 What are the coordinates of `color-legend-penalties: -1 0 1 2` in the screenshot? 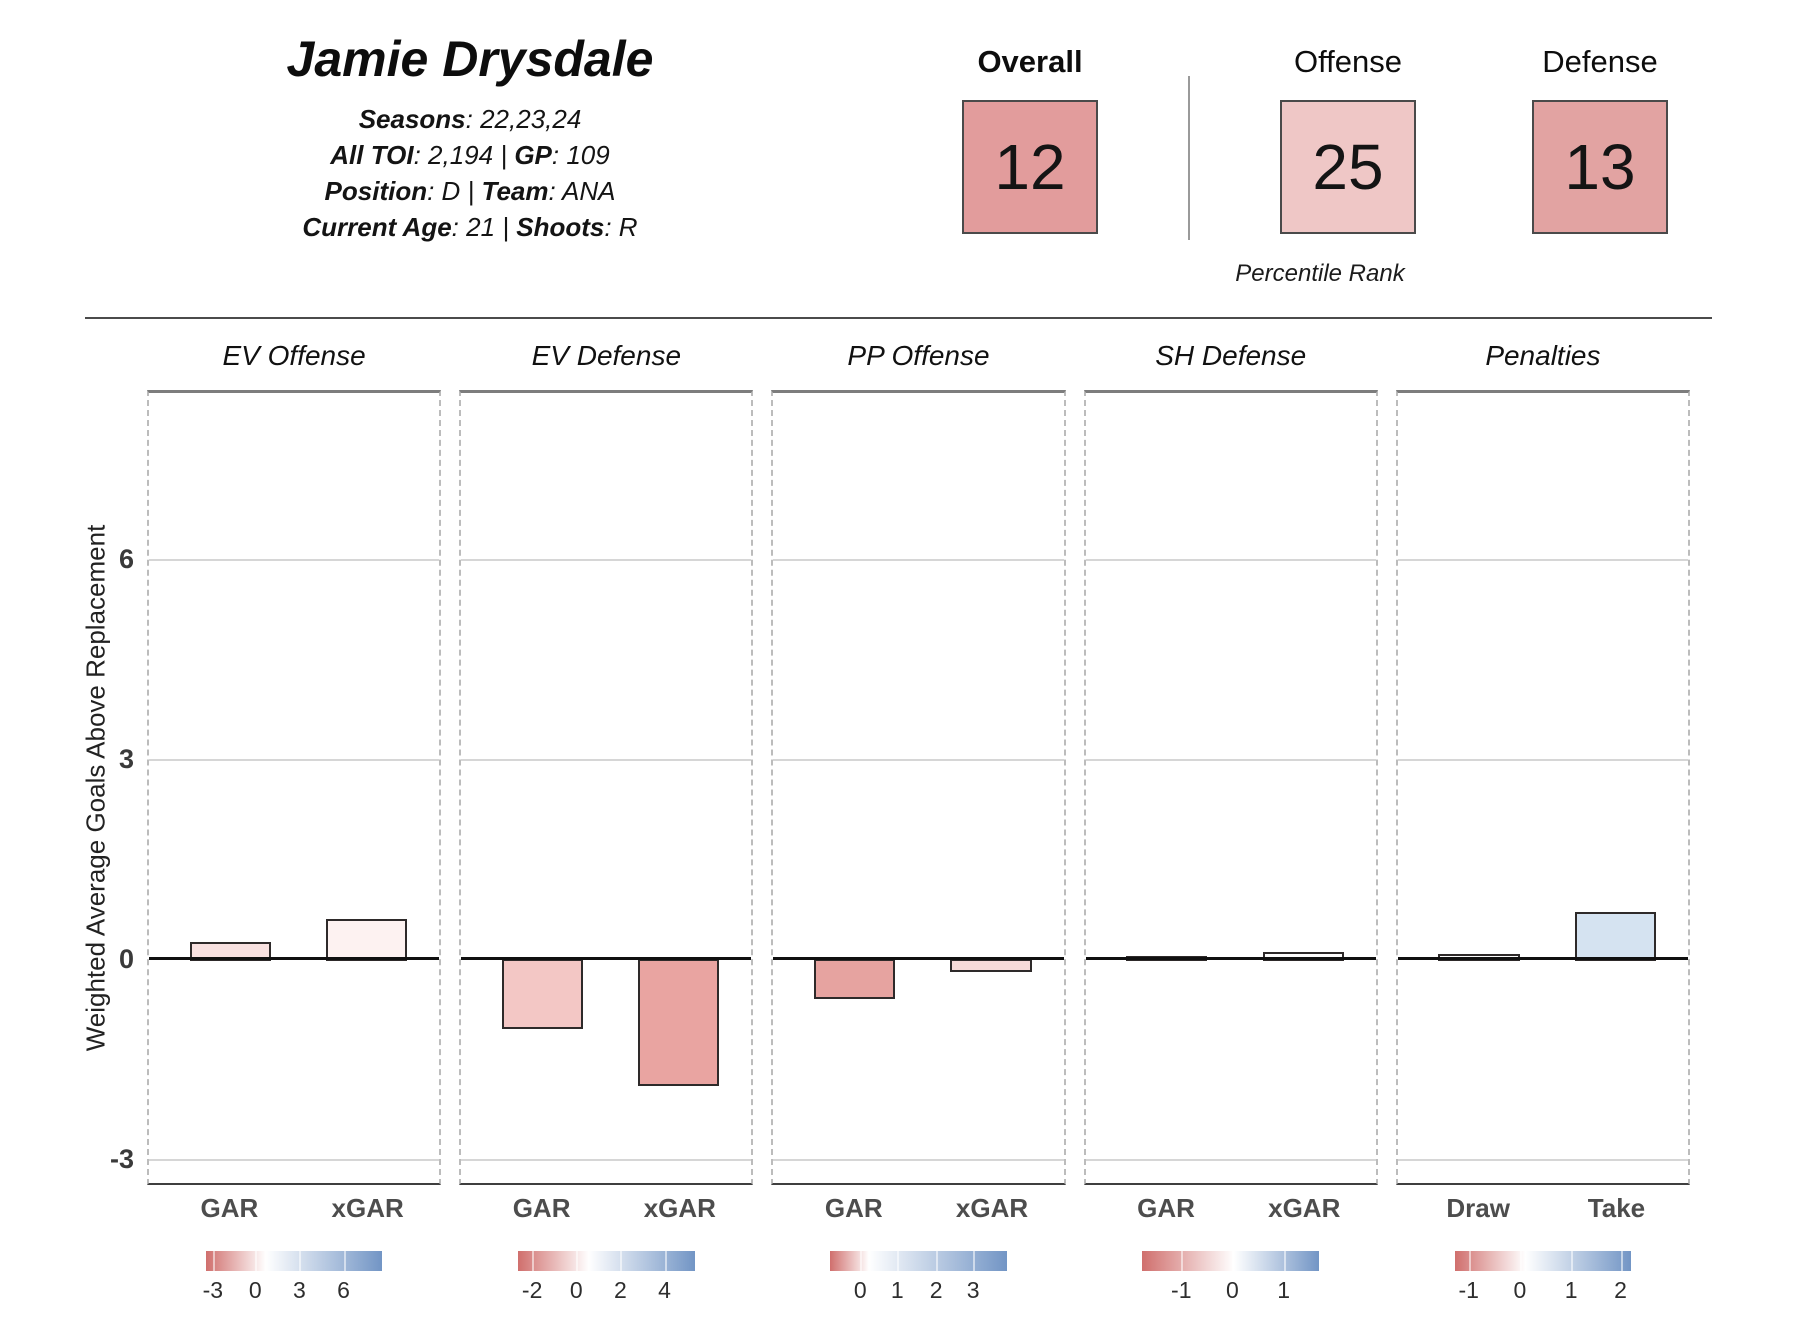 It's located at (1543, 1283).